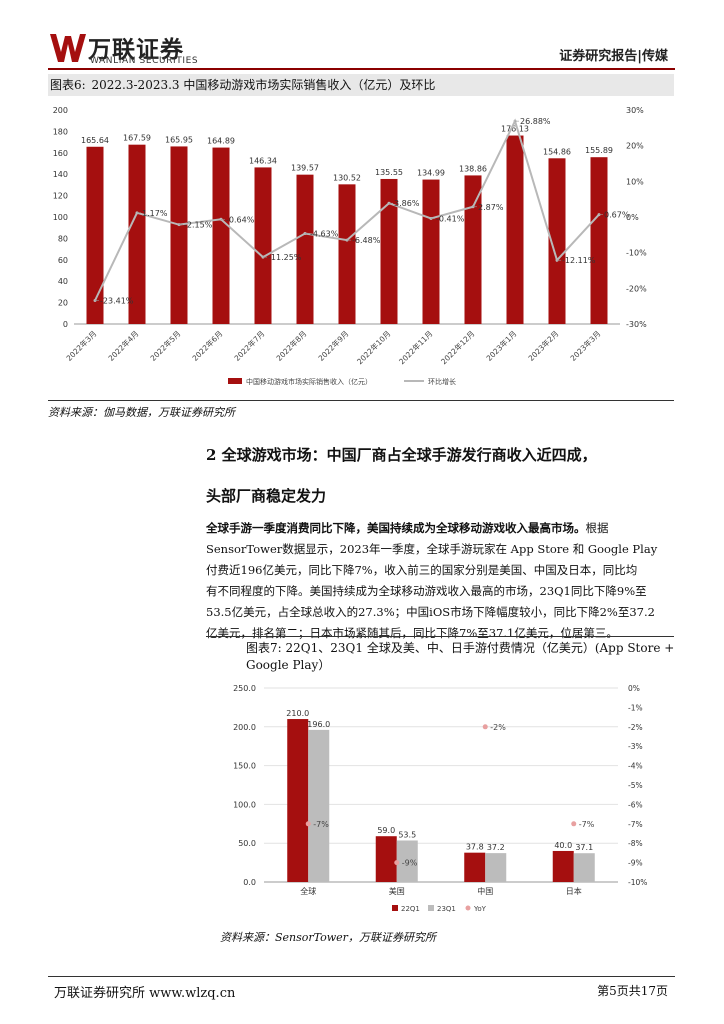  Describe the element at coordinates (244, 688) in the screenshot. I see `y-tick-label: 250.0` at that location.